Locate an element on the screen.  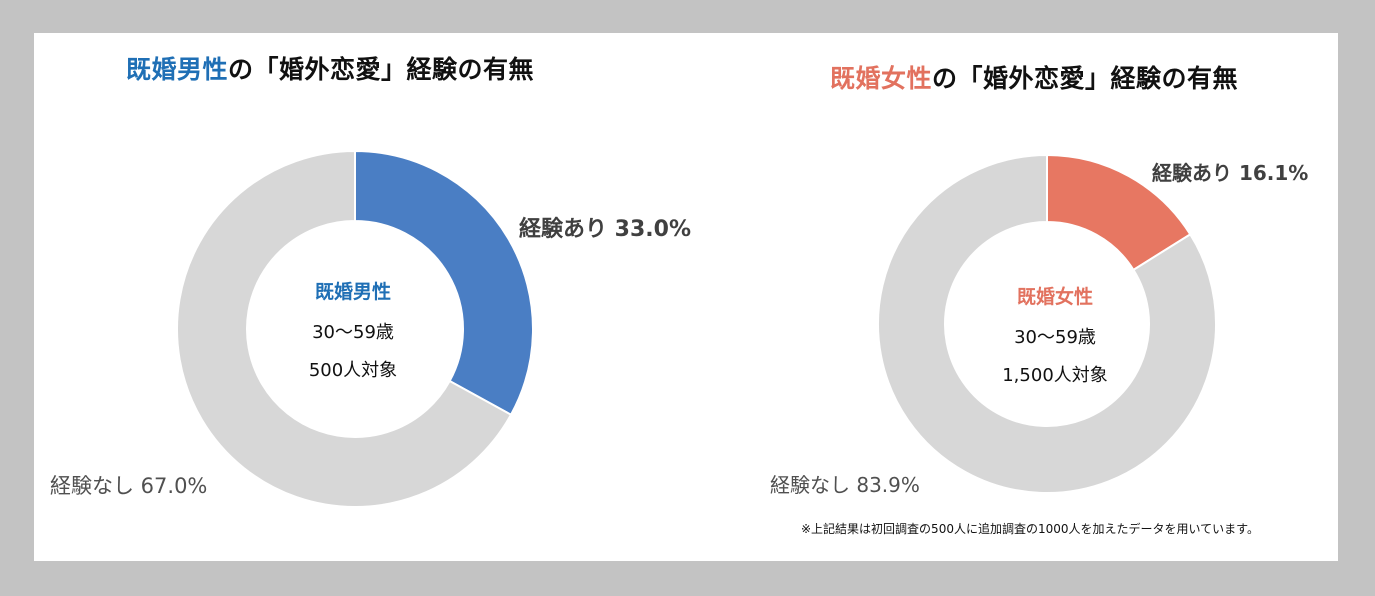
center-sample-female: 1,500人対象 is located at coordinates (1055, 375).